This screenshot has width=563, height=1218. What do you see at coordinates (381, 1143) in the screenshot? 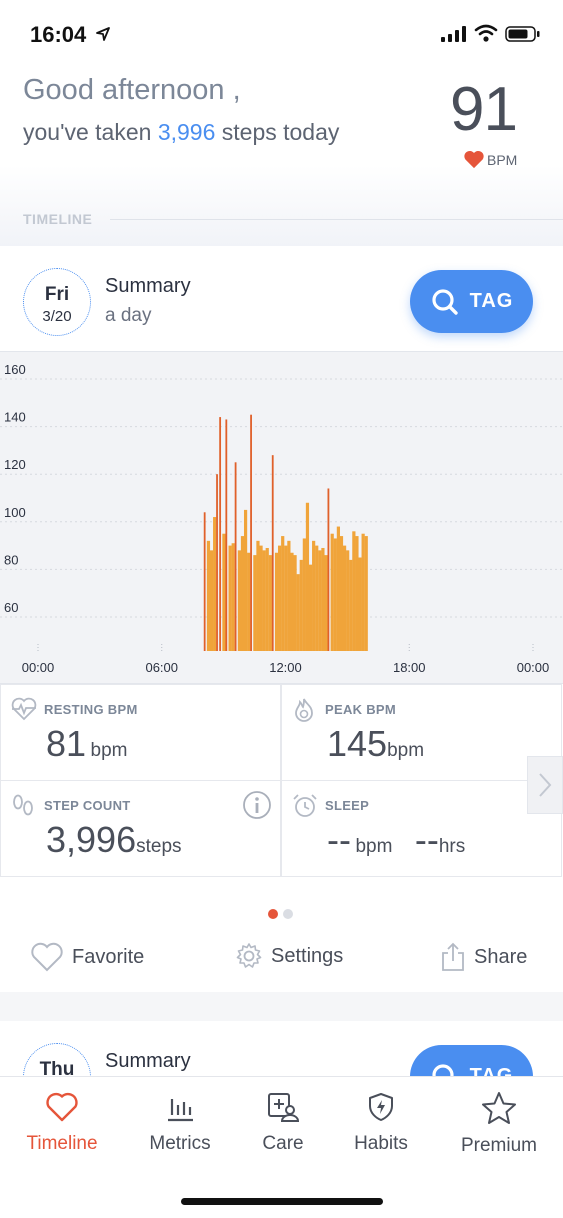
I see `tab-habits-label: Habits` at bounding box center [381, 1143].